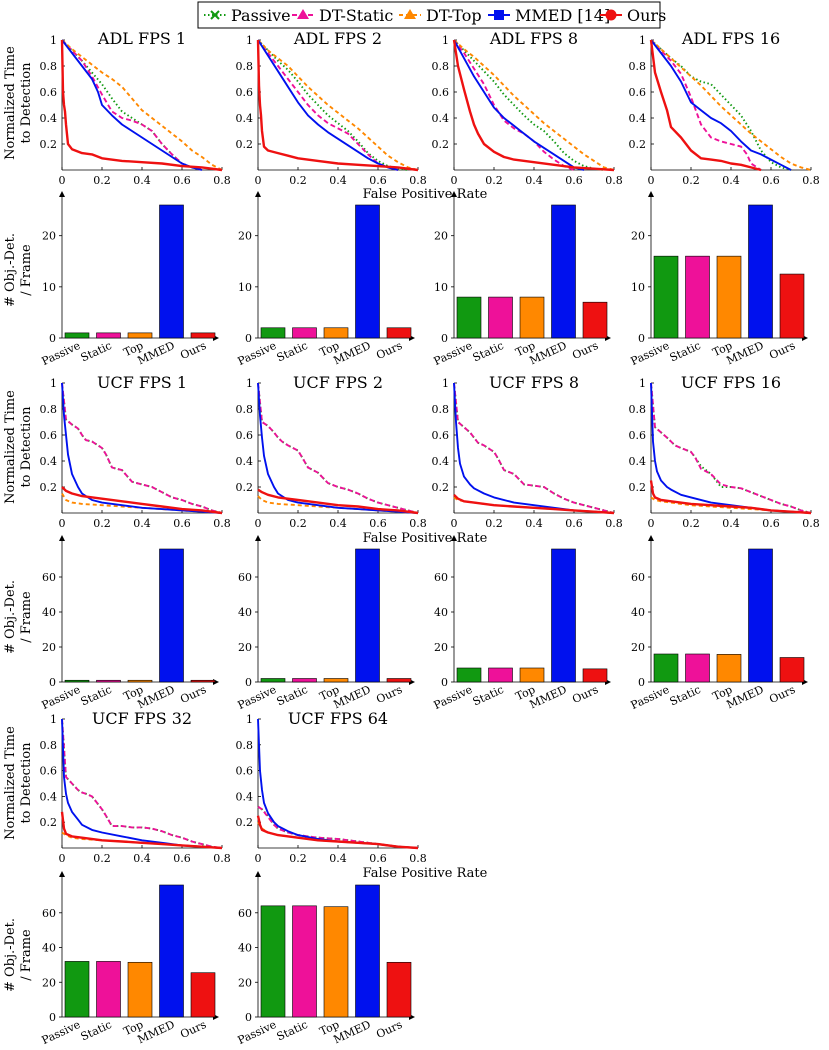  I want to click on y-tick-label: 60, so click(49, 577).